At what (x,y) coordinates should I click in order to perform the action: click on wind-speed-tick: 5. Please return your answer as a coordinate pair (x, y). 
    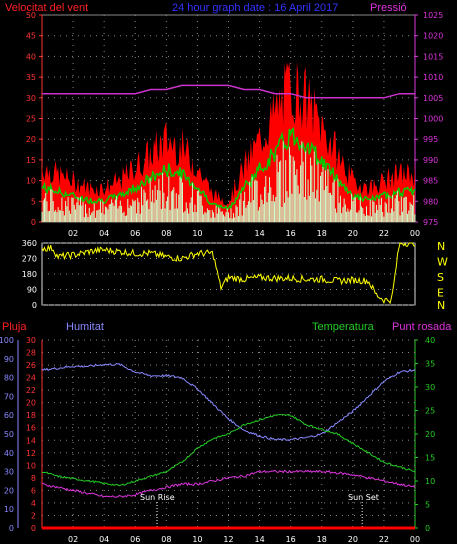
    Looking at the image, I should click on (33, 201).